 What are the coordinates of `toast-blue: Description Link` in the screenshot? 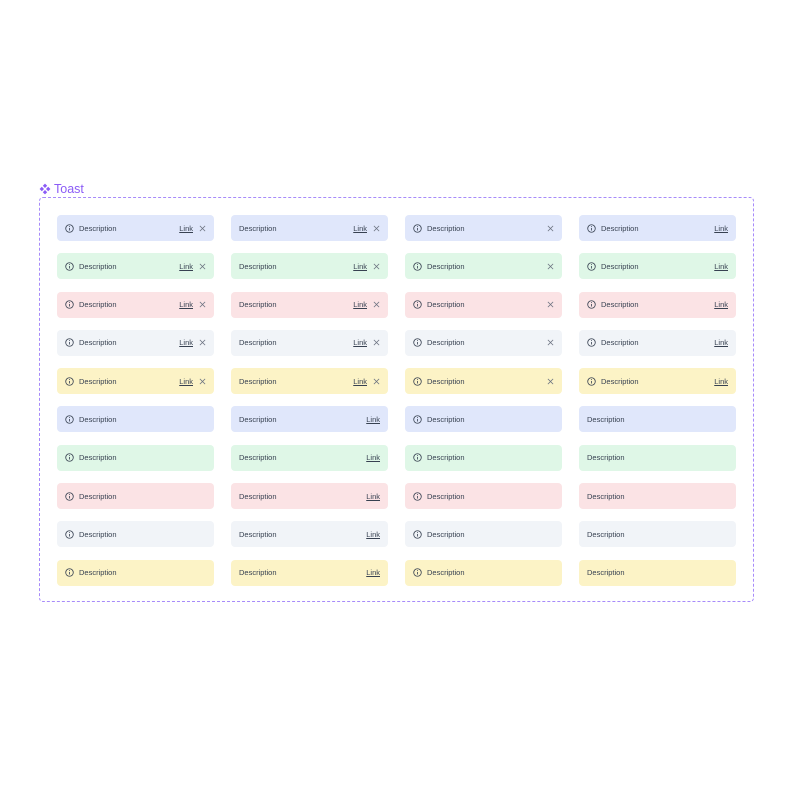 It's located at (135, 228).